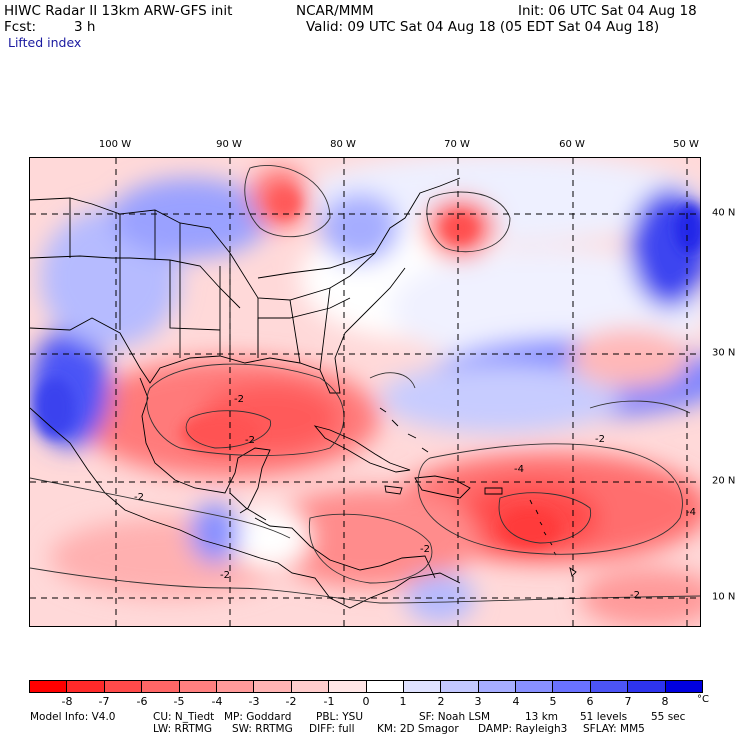 This screenshot has height=740, width=740. I want to click on surface-scheme: SF: Noah LSM, so click(455, 717).